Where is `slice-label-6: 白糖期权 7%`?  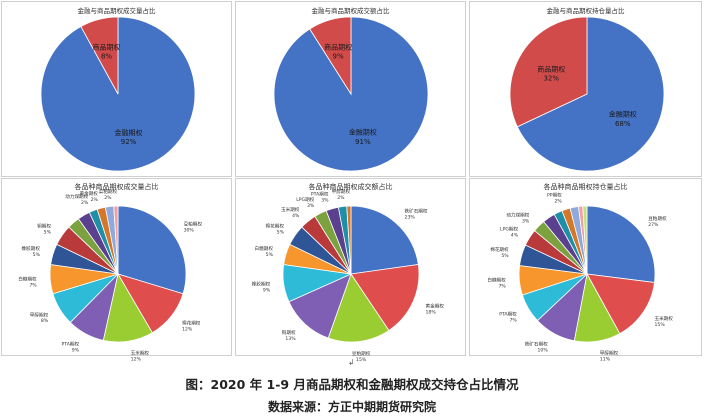 slice-label-6: 白糖期权 7% is located at coordinates (496, 283).